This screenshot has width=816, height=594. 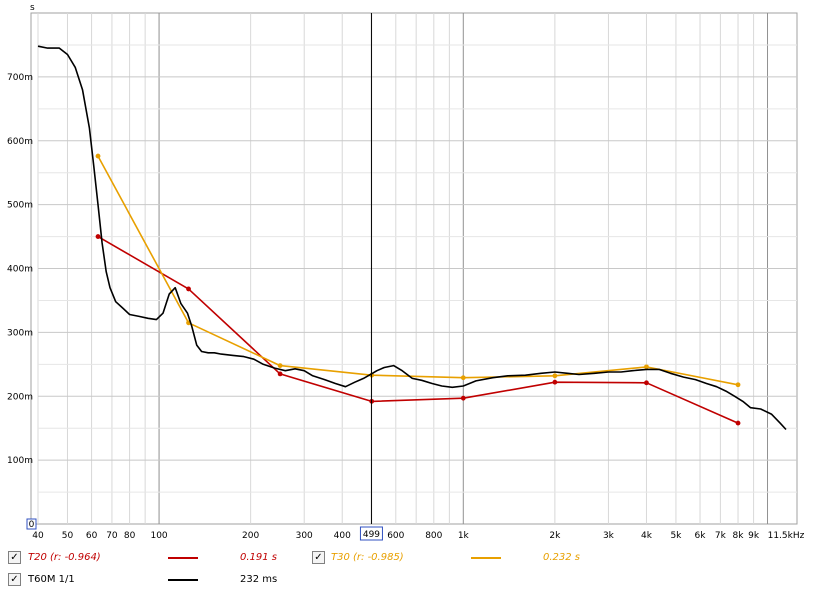 What do you see at coordinates (259, 557) in the screenshot?
I see `t20-legend-value: 0.191 s` at bounding box center [259, 557].